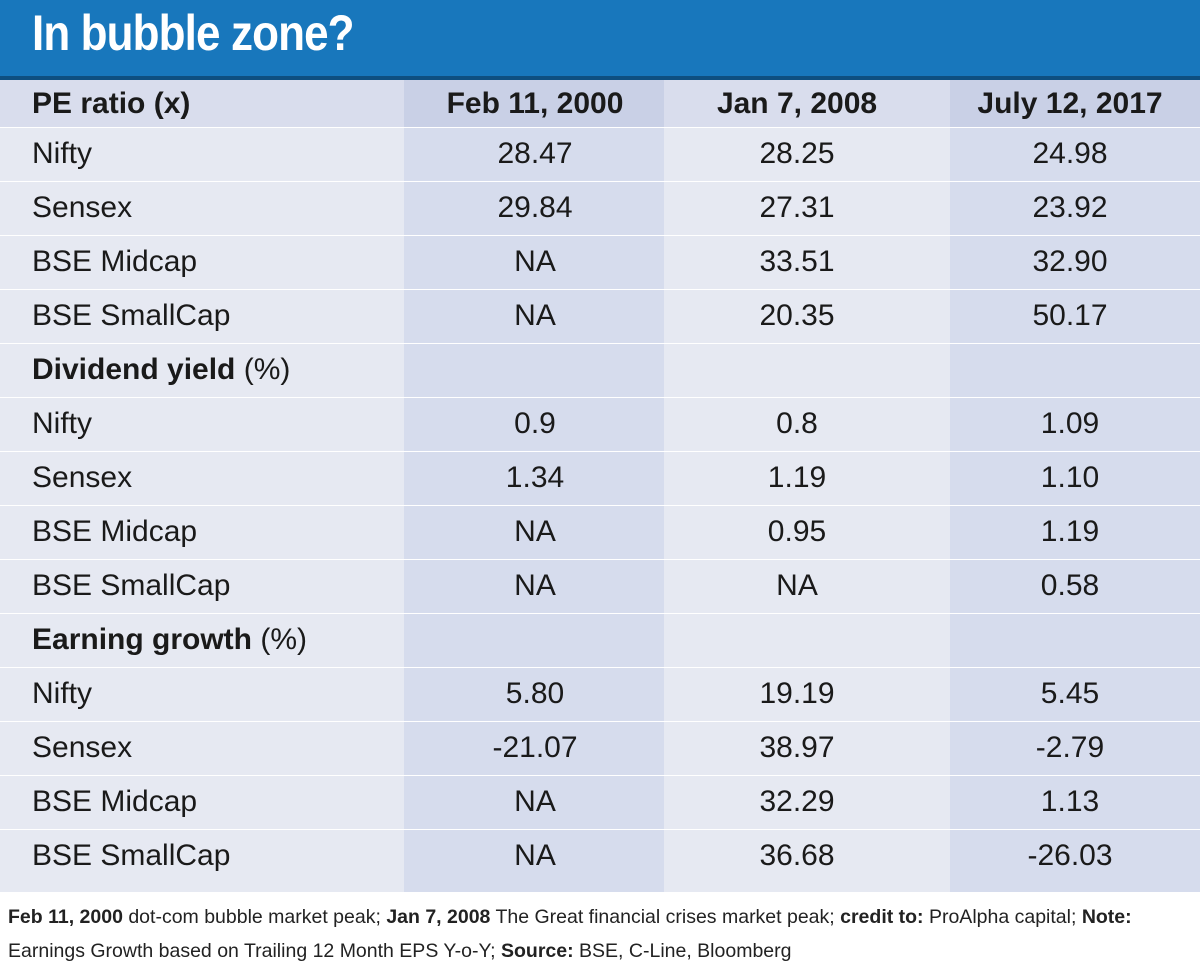 This screenshot has height=979, width=1200. What do you see at coordinates (797, 153) in the screenshot?
I see `value-cell: 28.25` at bounding box center [797, 153].